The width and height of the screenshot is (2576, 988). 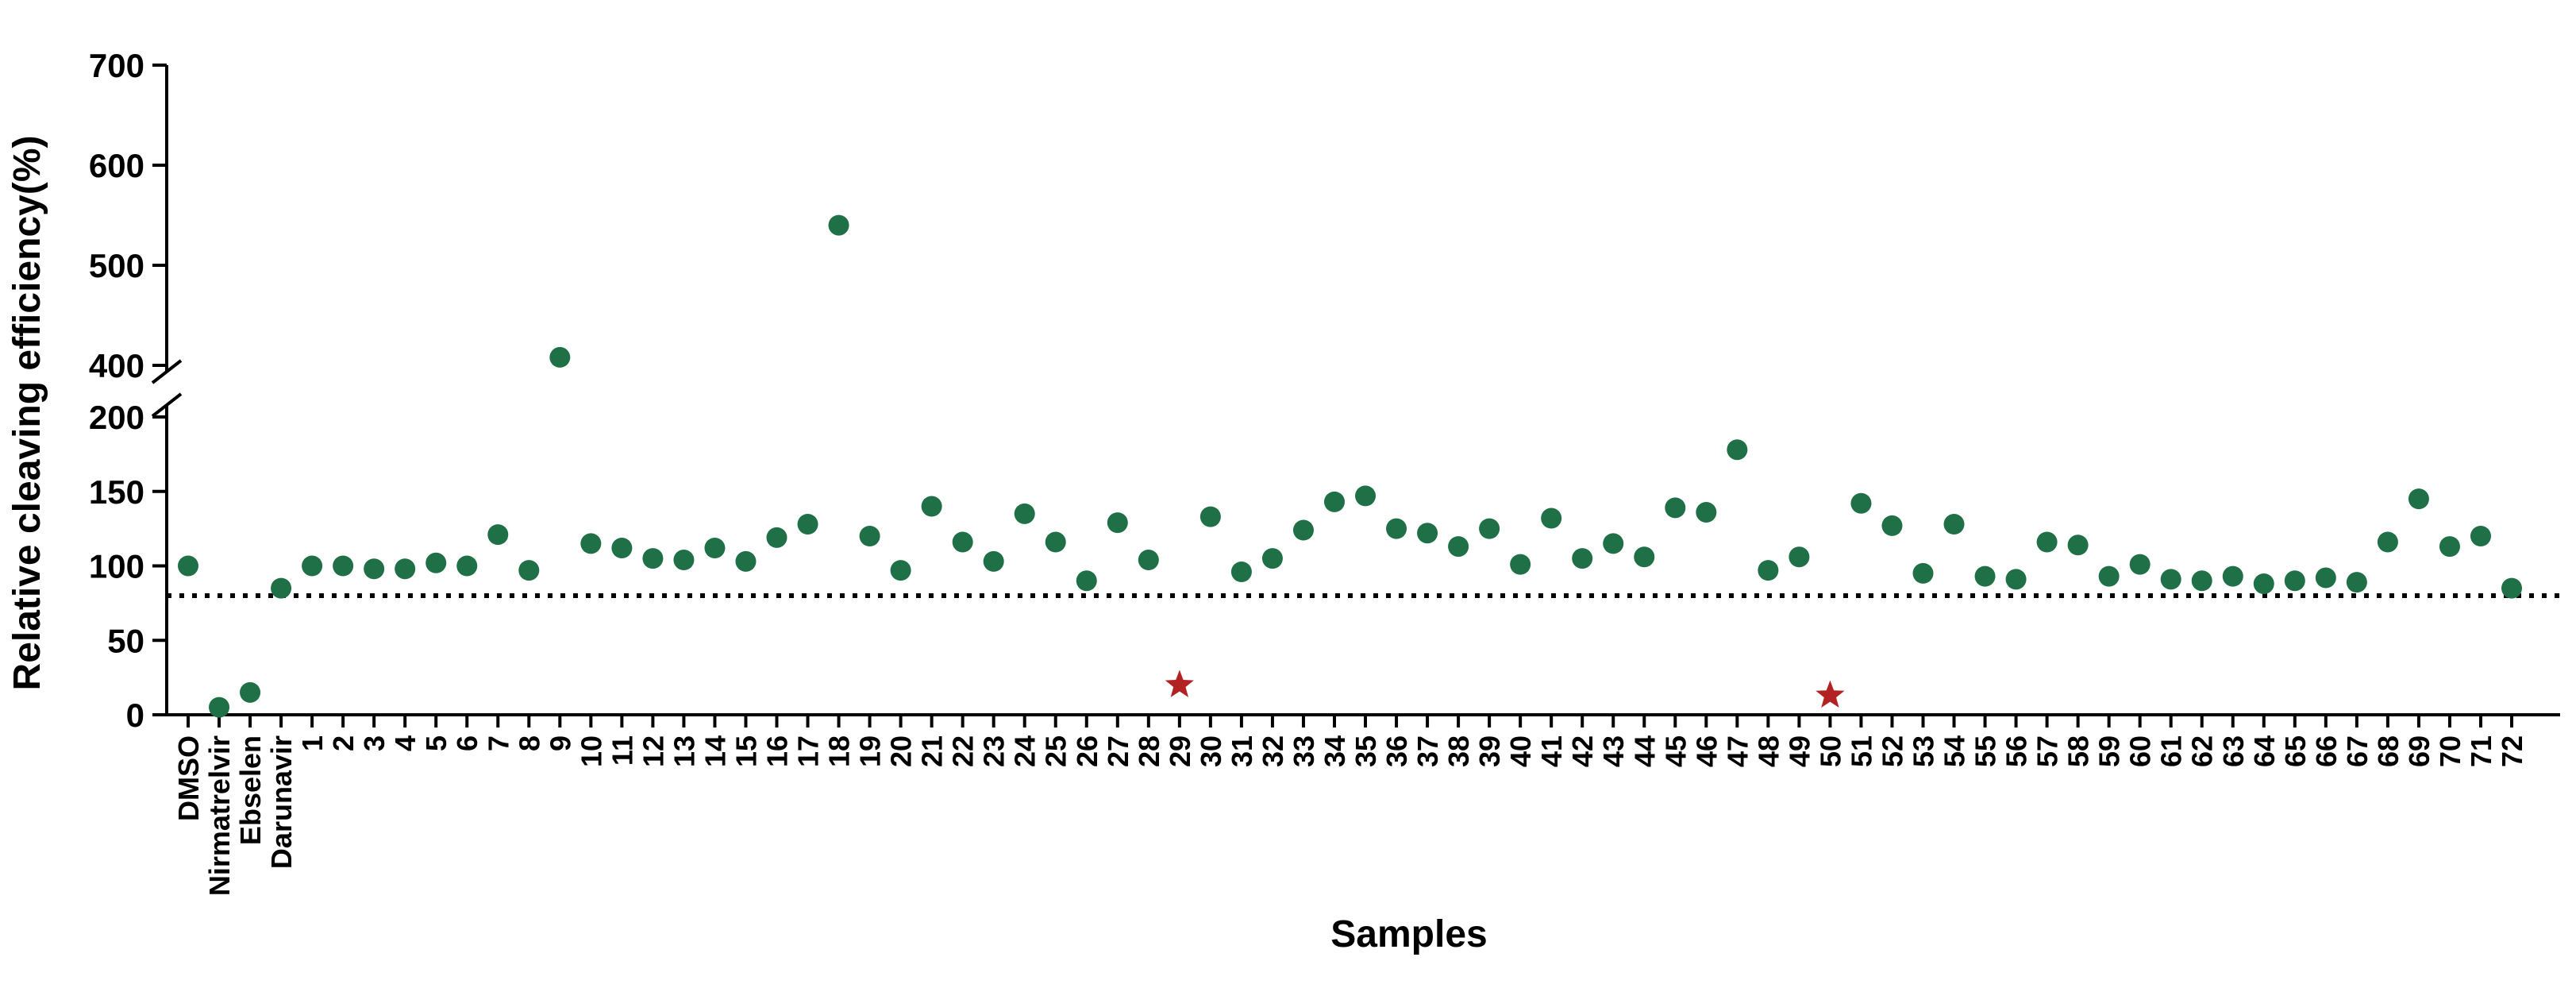 What do you see at coordinates (27, 413) in the screenshot?
I see `y-axis-title: Relative cleaving efficiency(%)` at bounding box center [27, 413].